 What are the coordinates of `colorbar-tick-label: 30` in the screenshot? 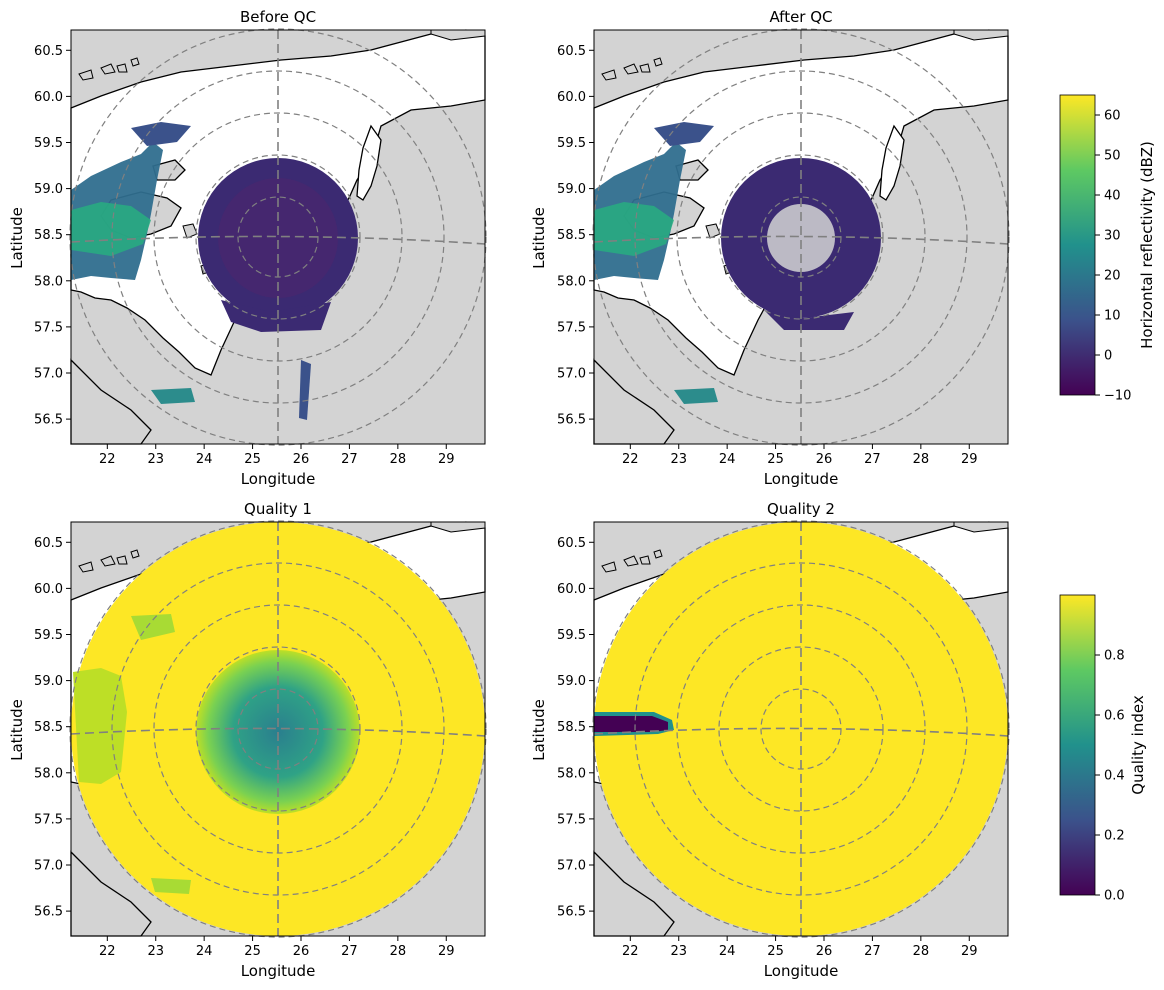 It's located at (1112, 236).